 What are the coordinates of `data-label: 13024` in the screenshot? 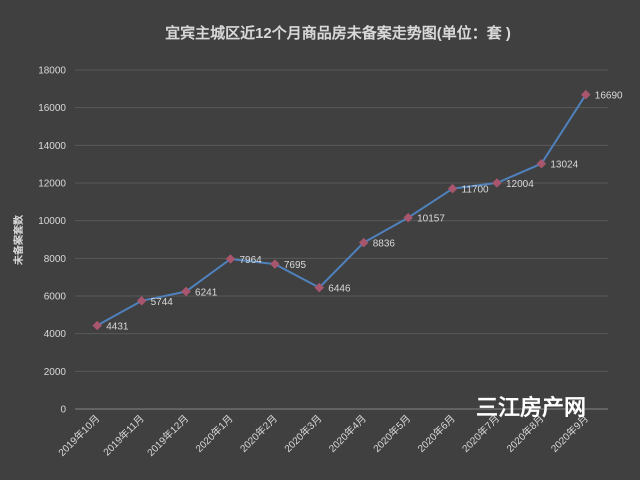 It's located at (564, 165).